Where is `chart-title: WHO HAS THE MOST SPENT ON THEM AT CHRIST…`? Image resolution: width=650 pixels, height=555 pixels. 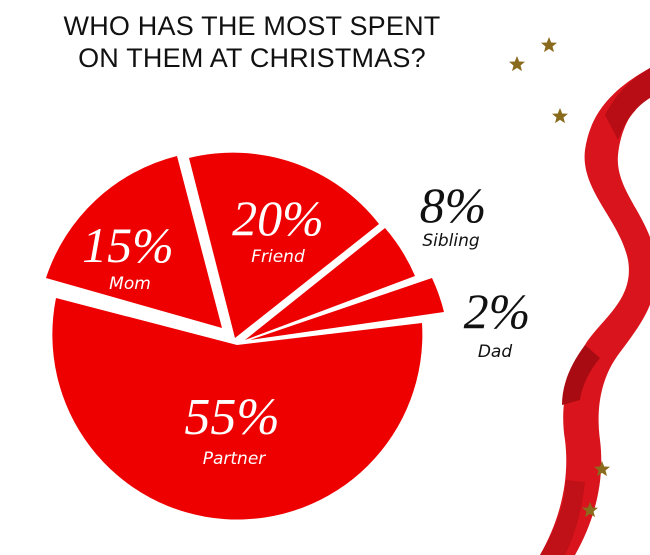 chart-title: WHO HAS THE MOST SPENT ON THEM AT CHRIST… is located at coordinates (252, 42).